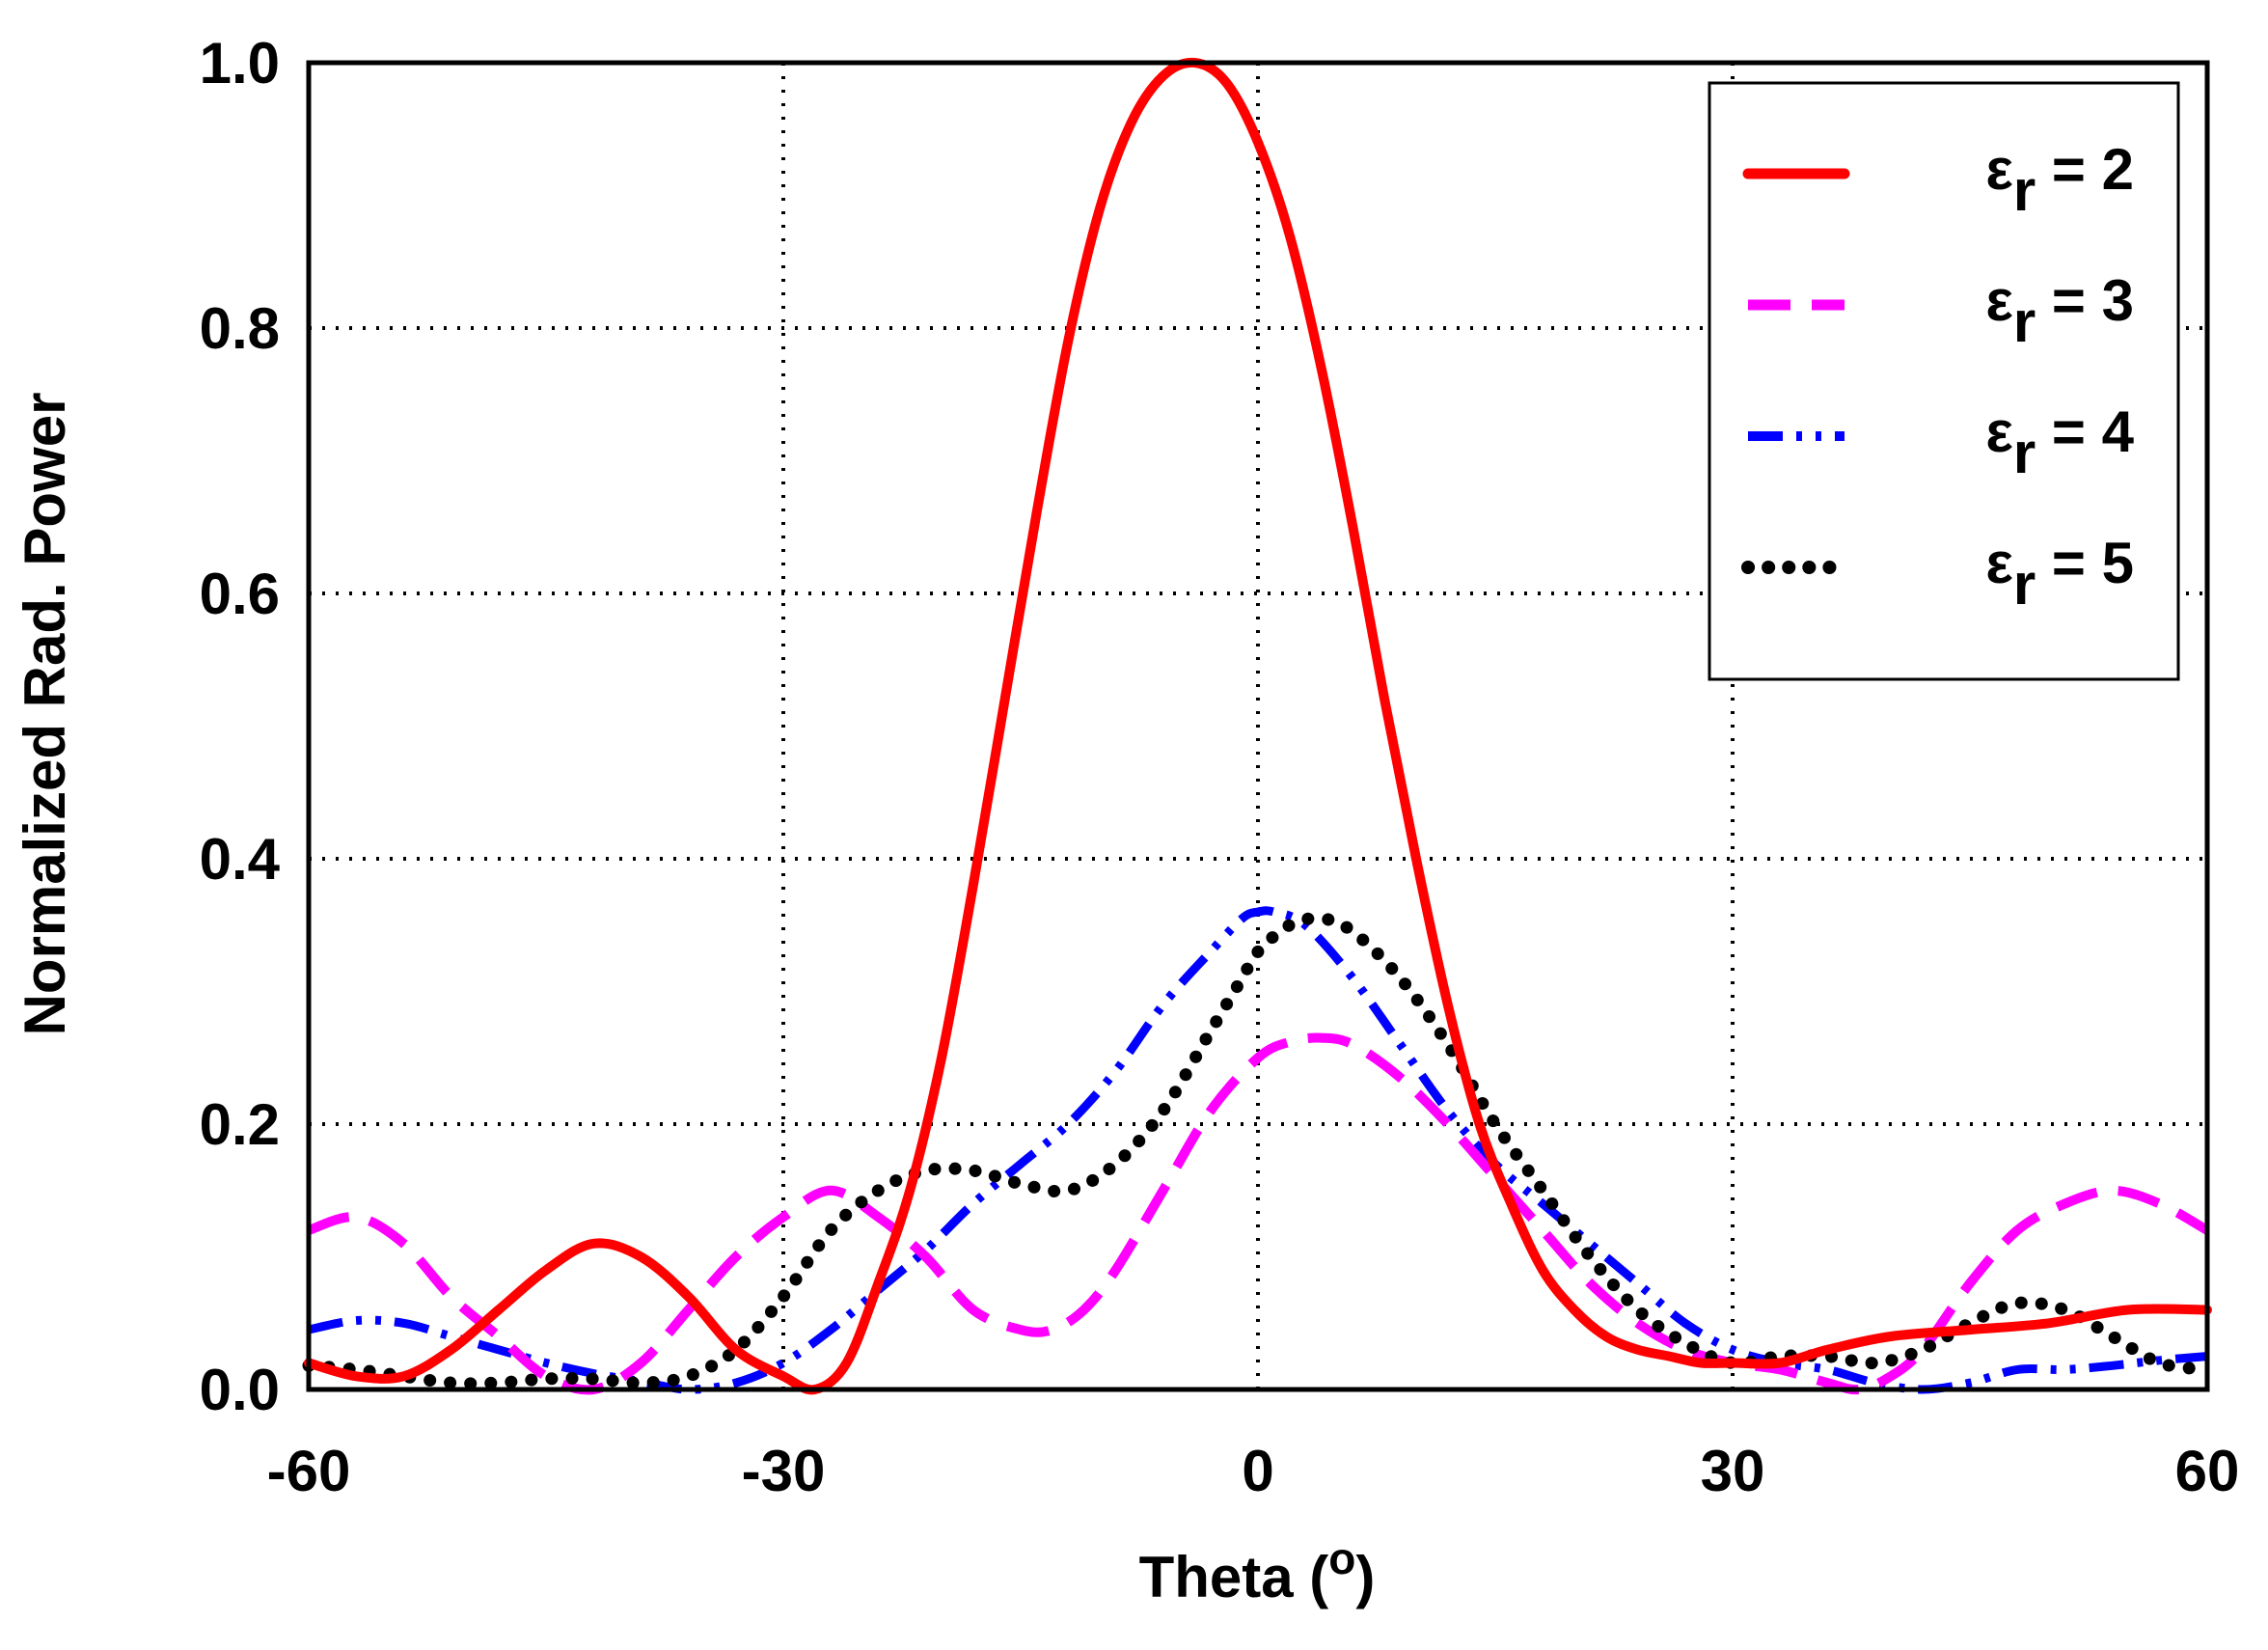 This screenshot has width=2268, height=1650. What do you see at coordinates (784, 1471) in the screenshot?
I see `x-tick-label: -30` at bounding box center [784, 1471].